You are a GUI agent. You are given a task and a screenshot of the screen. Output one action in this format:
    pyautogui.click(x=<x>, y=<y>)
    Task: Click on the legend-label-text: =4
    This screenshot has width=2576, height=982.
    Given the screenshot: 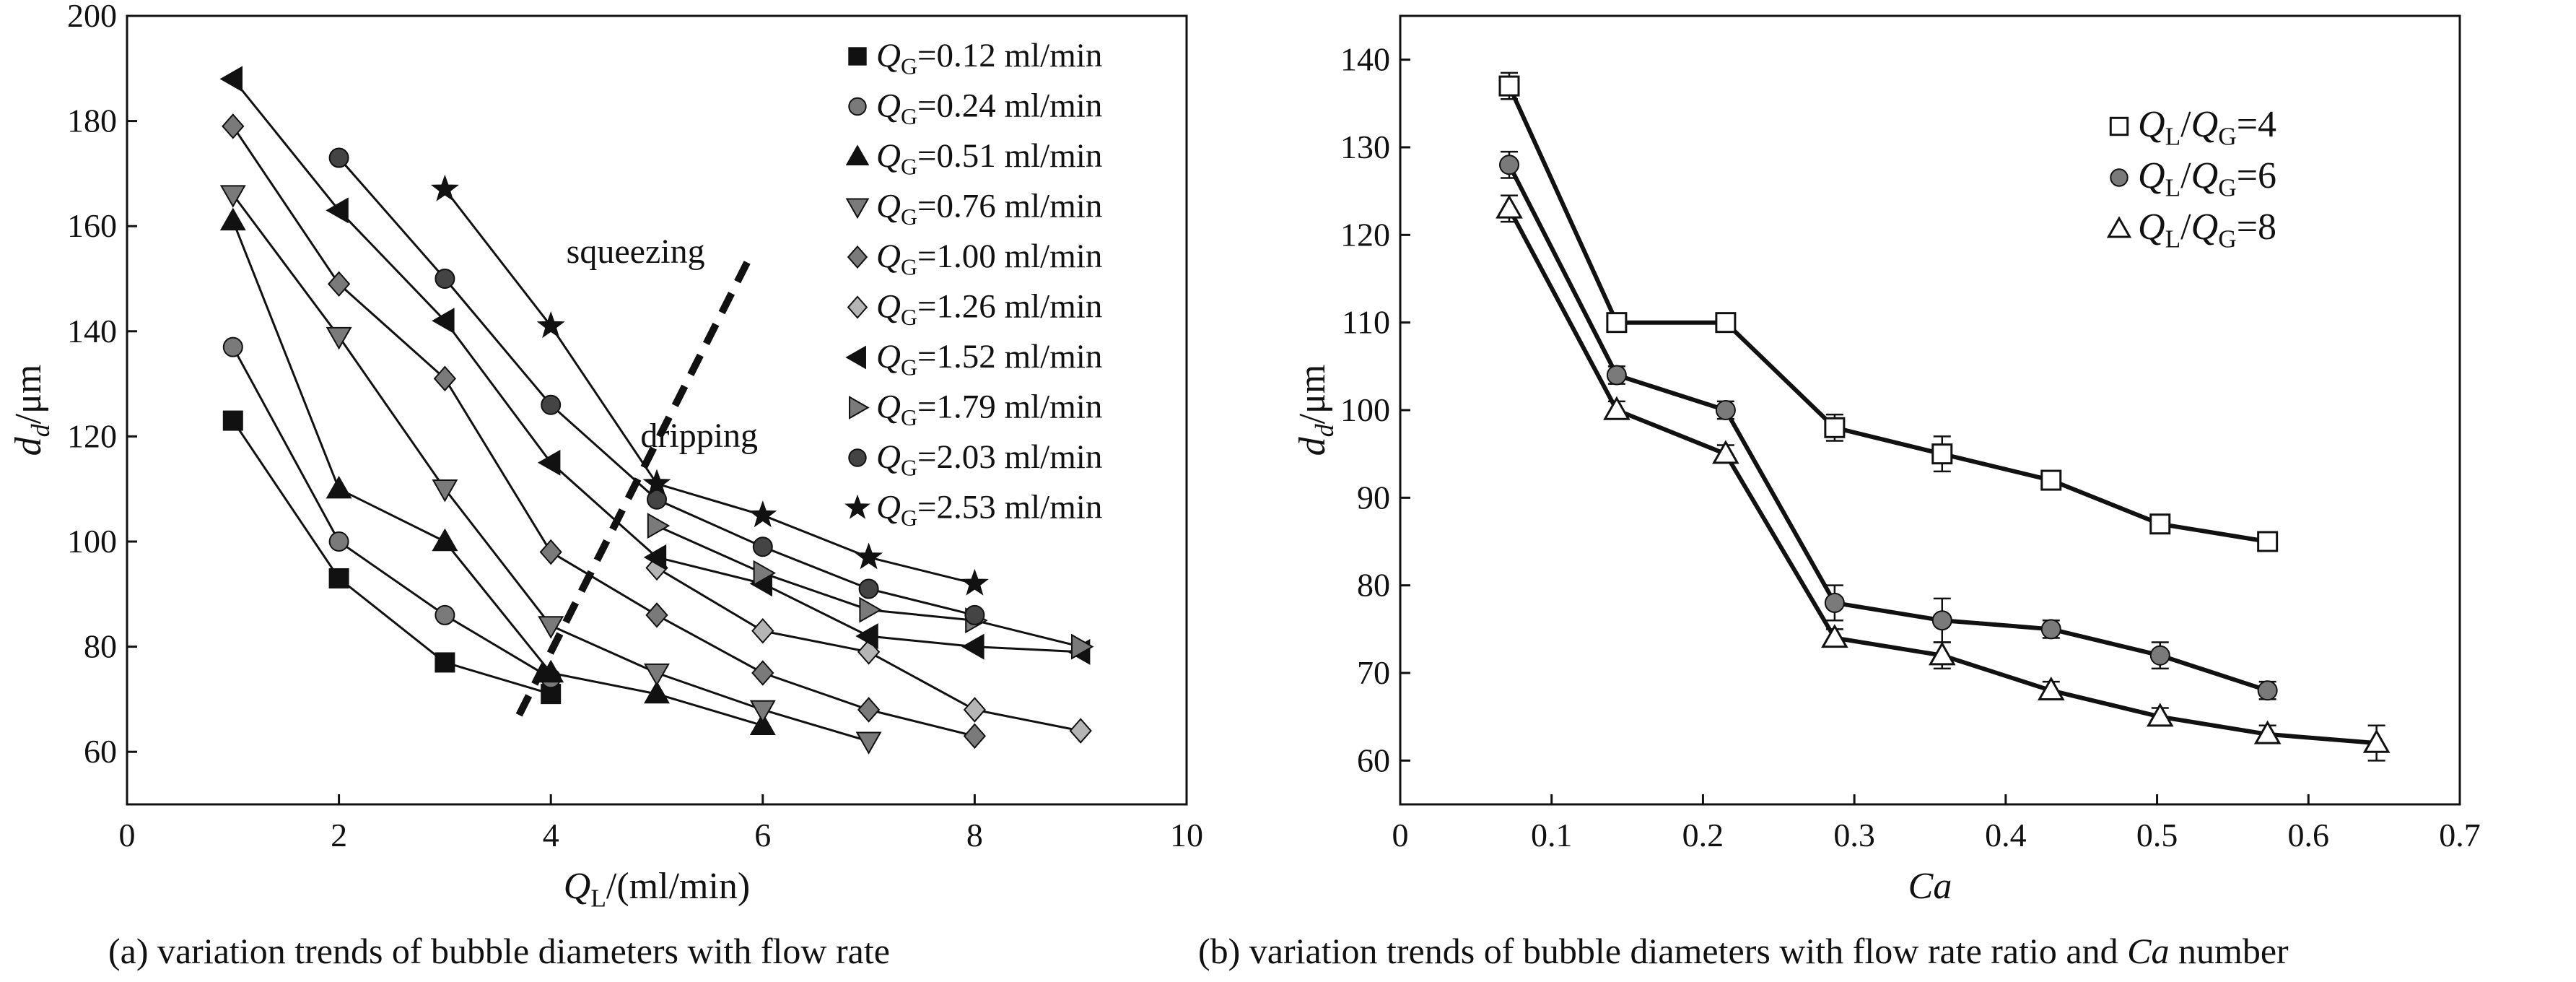 What is the action you would take?
    pyautogui.click(x=2256, y=124)
    